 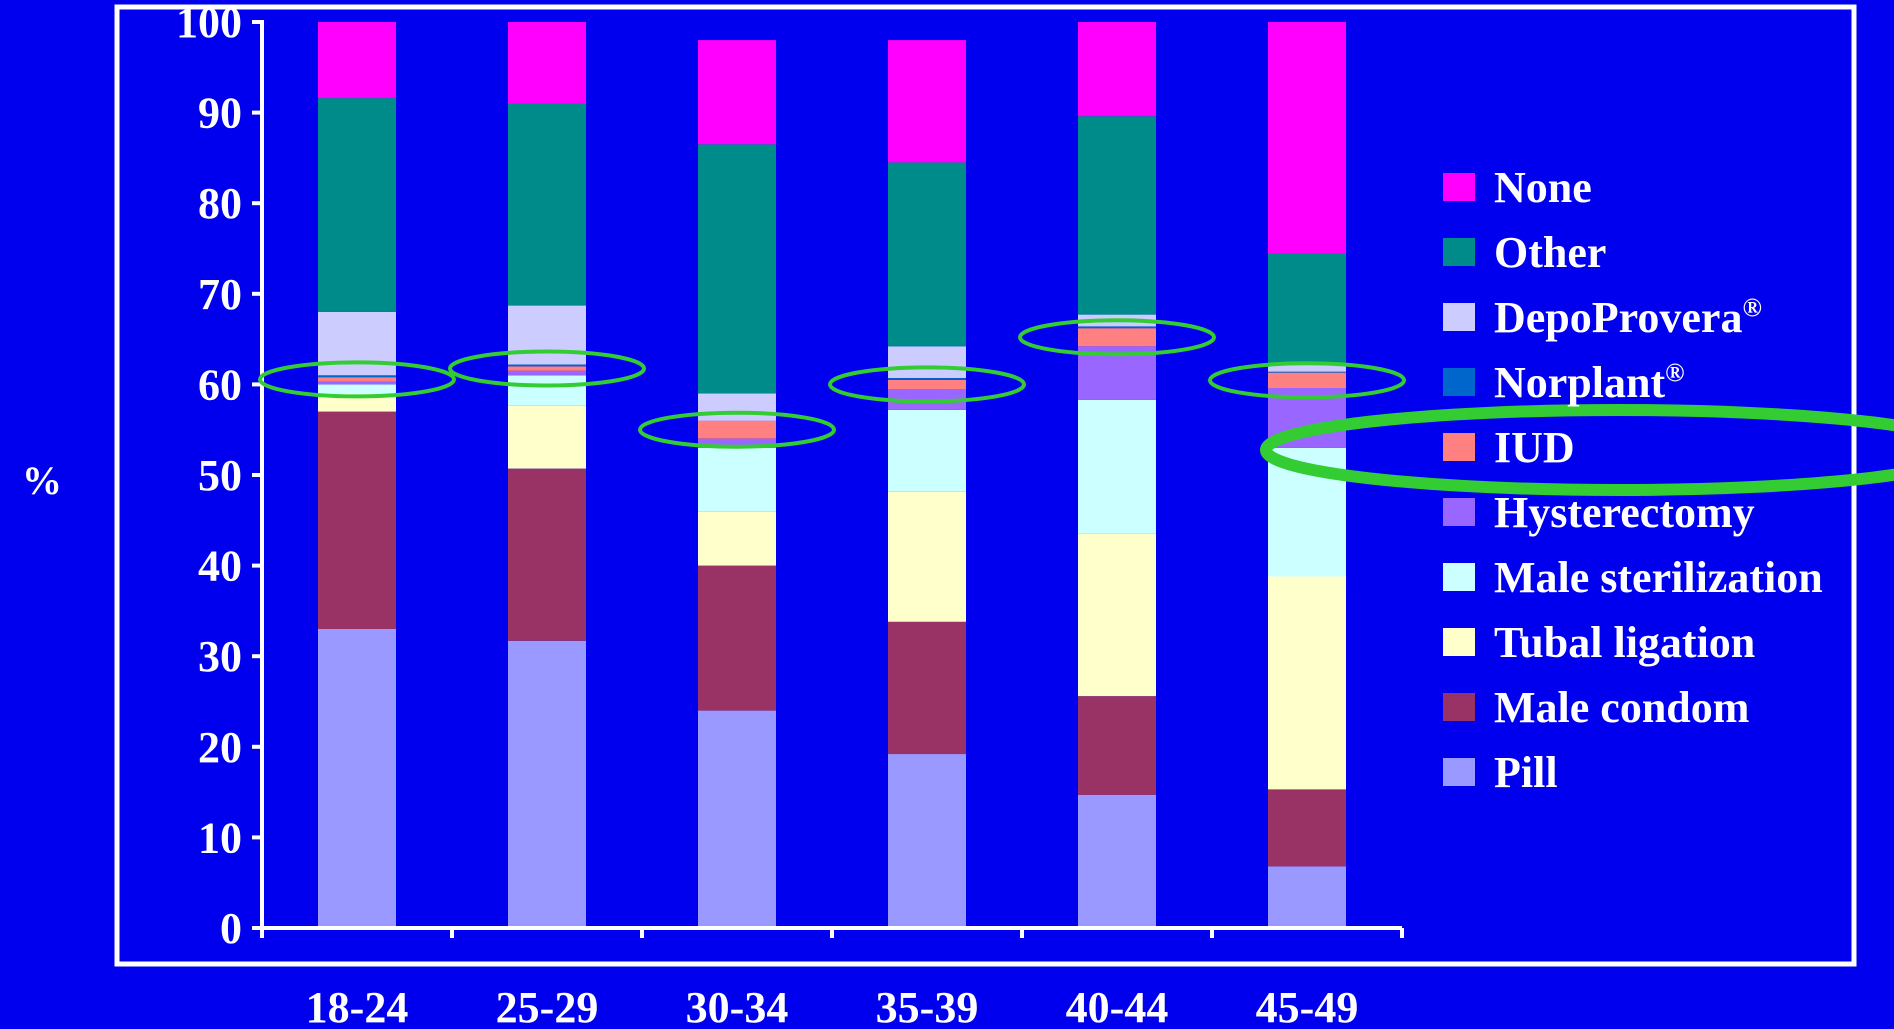 What do you see at coordinates (927, 1006) in the screenshot?
I see `x-tick-label: 35-39` at bounding box center [927, 1006].